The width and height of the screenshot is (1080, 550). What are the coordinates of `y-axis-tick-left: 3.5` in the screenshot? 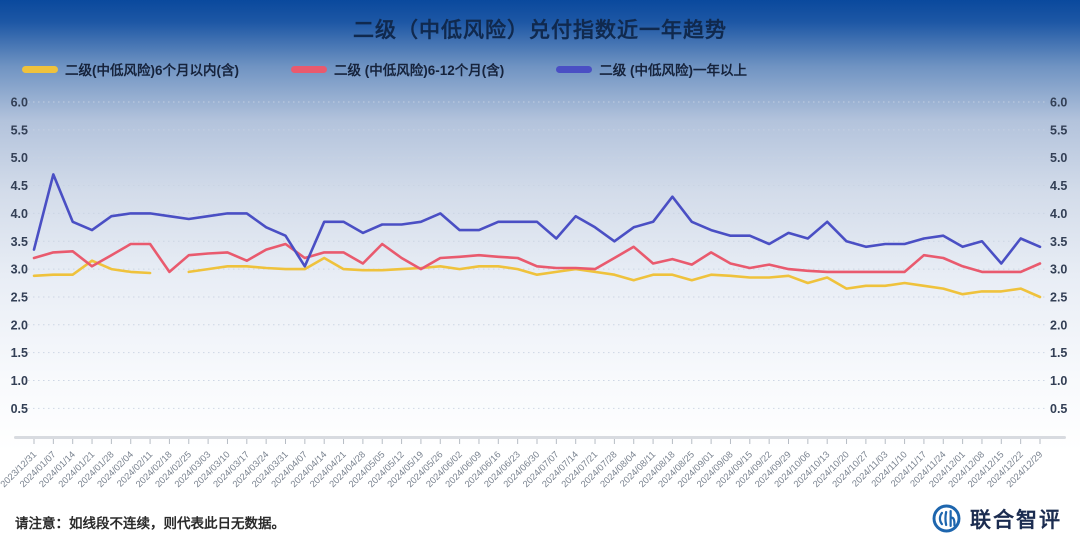 It's located at (19, 242).